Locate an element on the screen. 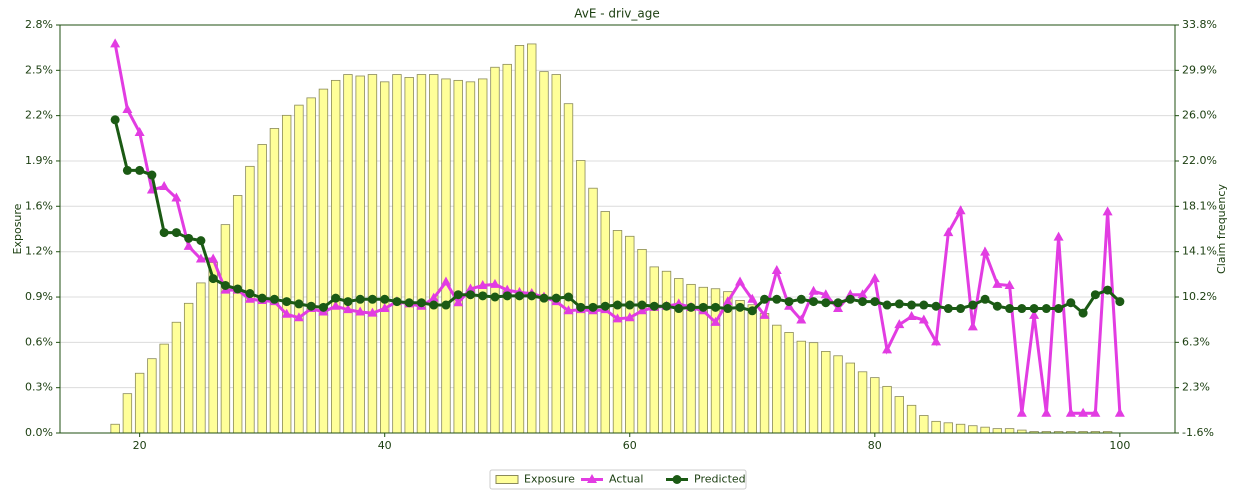 The image size is (1238, 499). legend-swatch is located at coordinates (507, 479).